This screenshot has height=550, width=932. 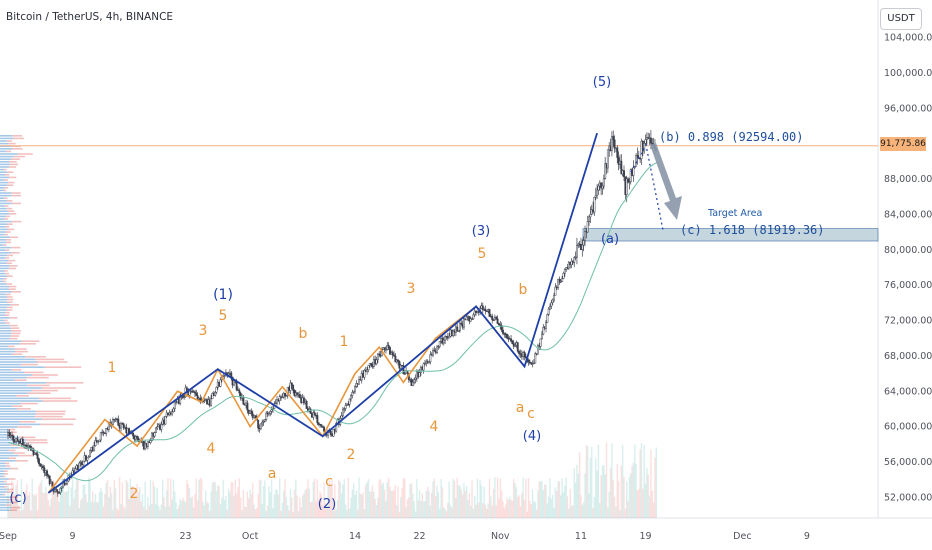 I want to click on price-tick-label: 64,000.00, so click(x=908, y=391).